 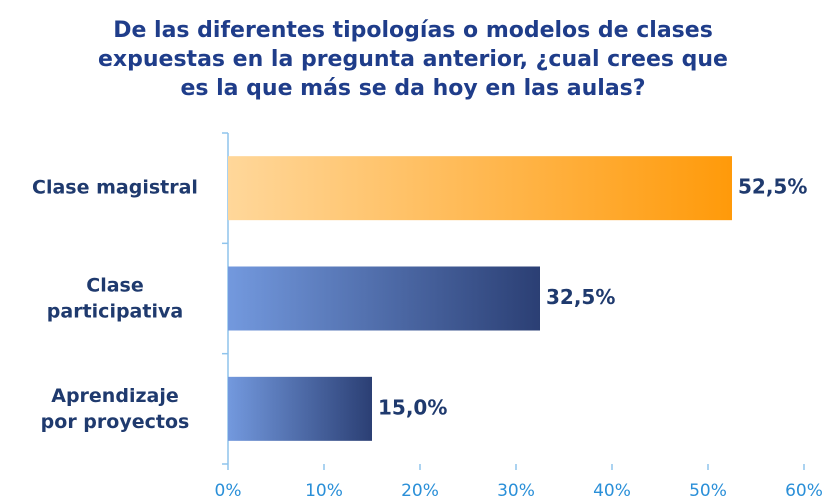 I want to click on x-tick-label: 0%, so click(x=228, y=490).